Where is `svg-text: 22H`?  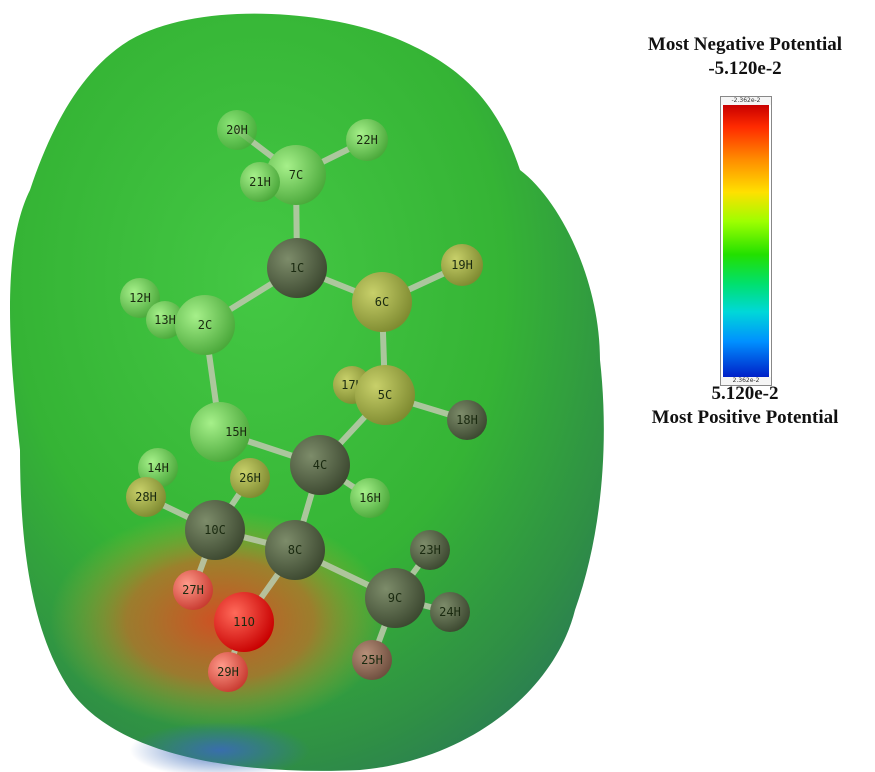
svg-text: 22H is located at coordinates (367, 140).